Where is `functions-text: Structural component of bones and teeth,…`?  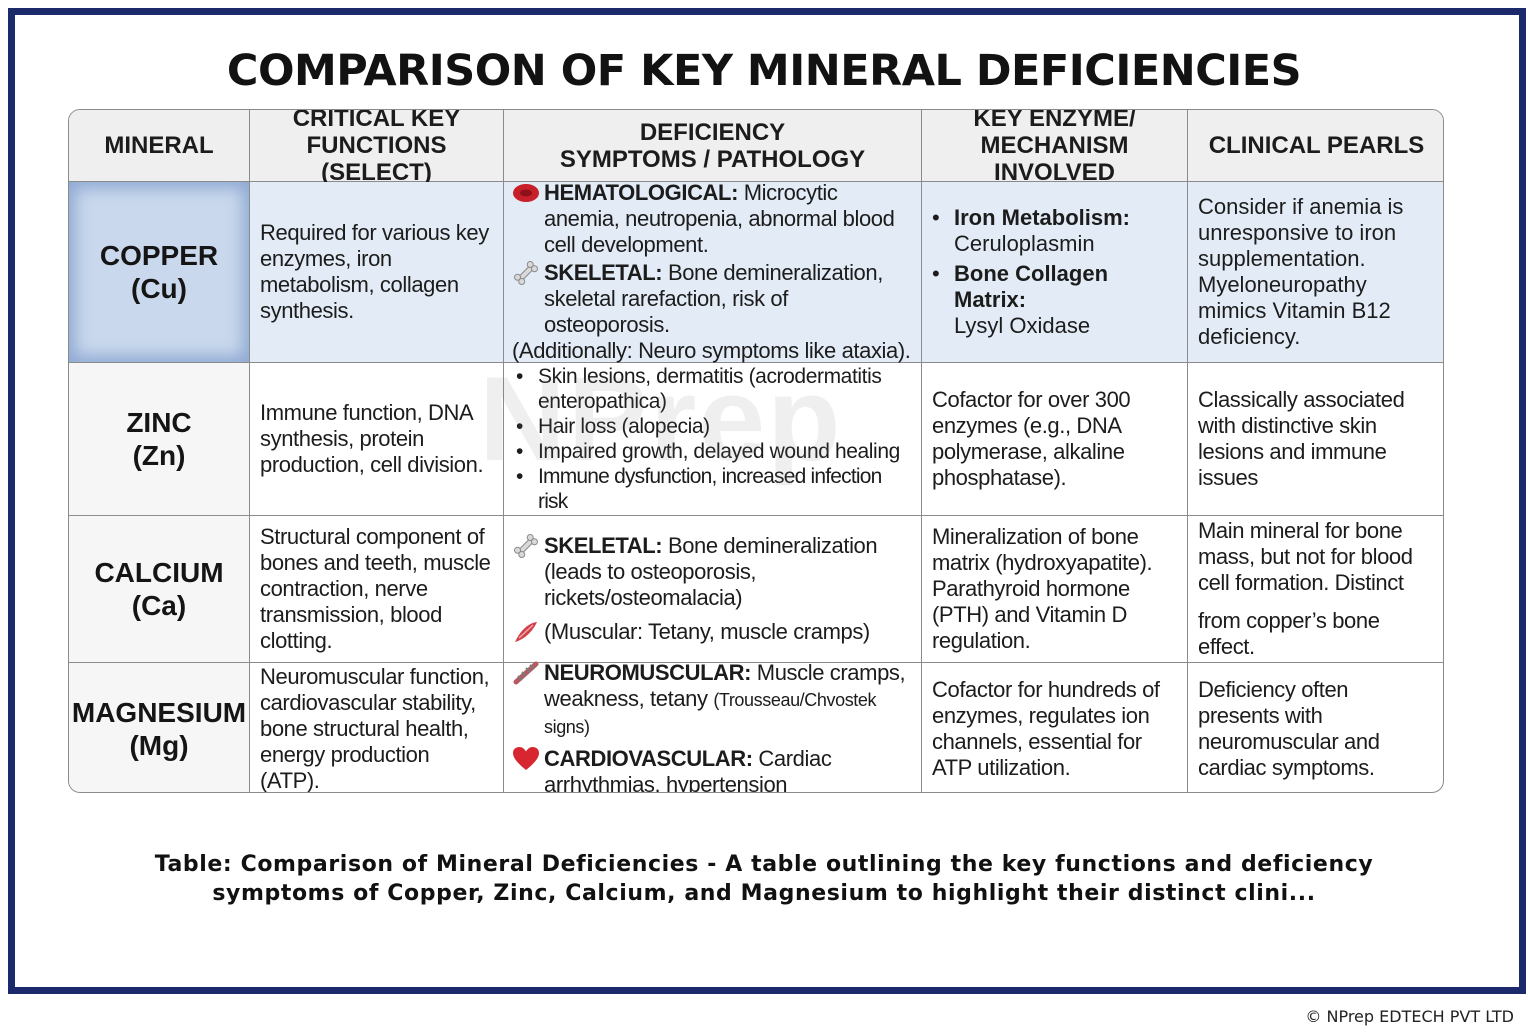
functions-text: Structural component of bones and teeth,… is located at coordinates (375, 588).